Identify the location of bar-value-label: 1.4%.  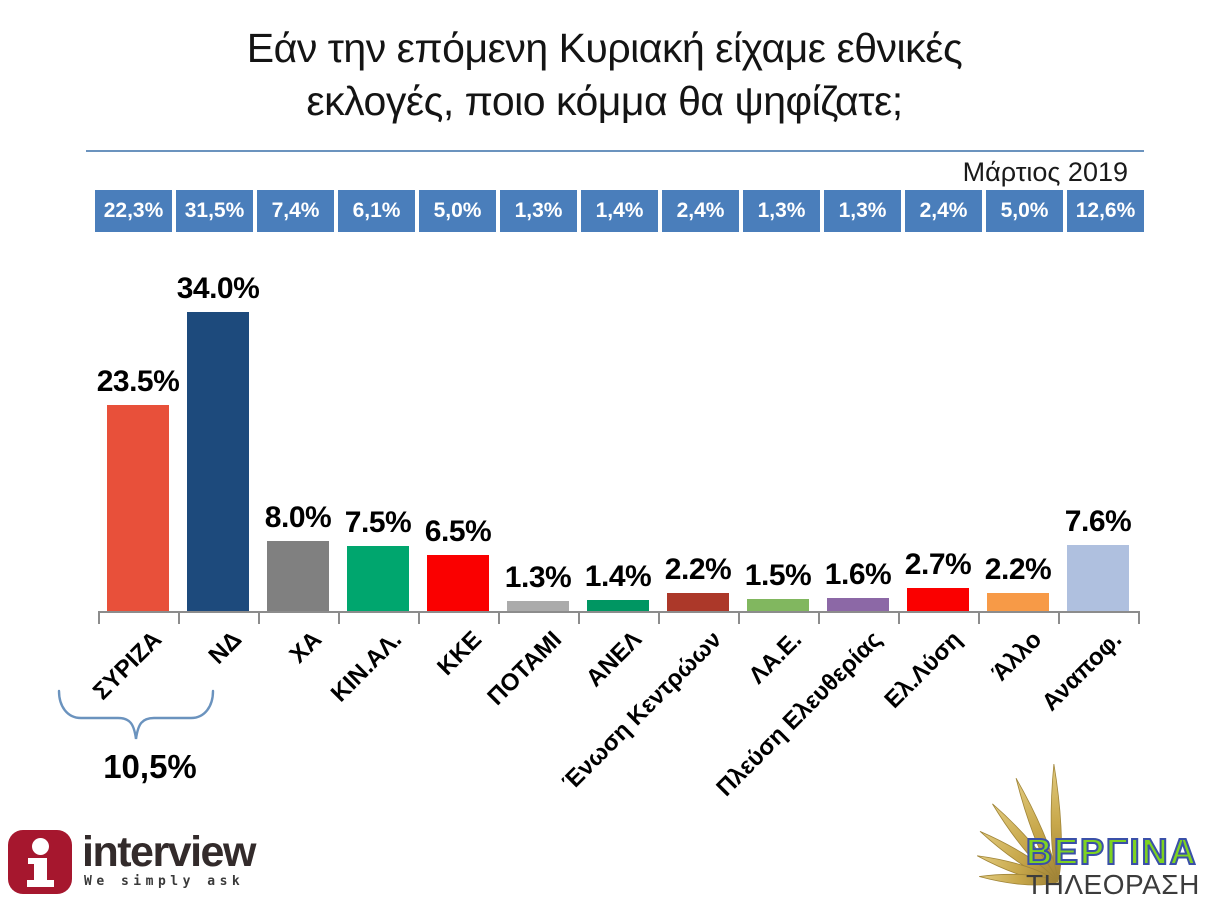
(618, 576).